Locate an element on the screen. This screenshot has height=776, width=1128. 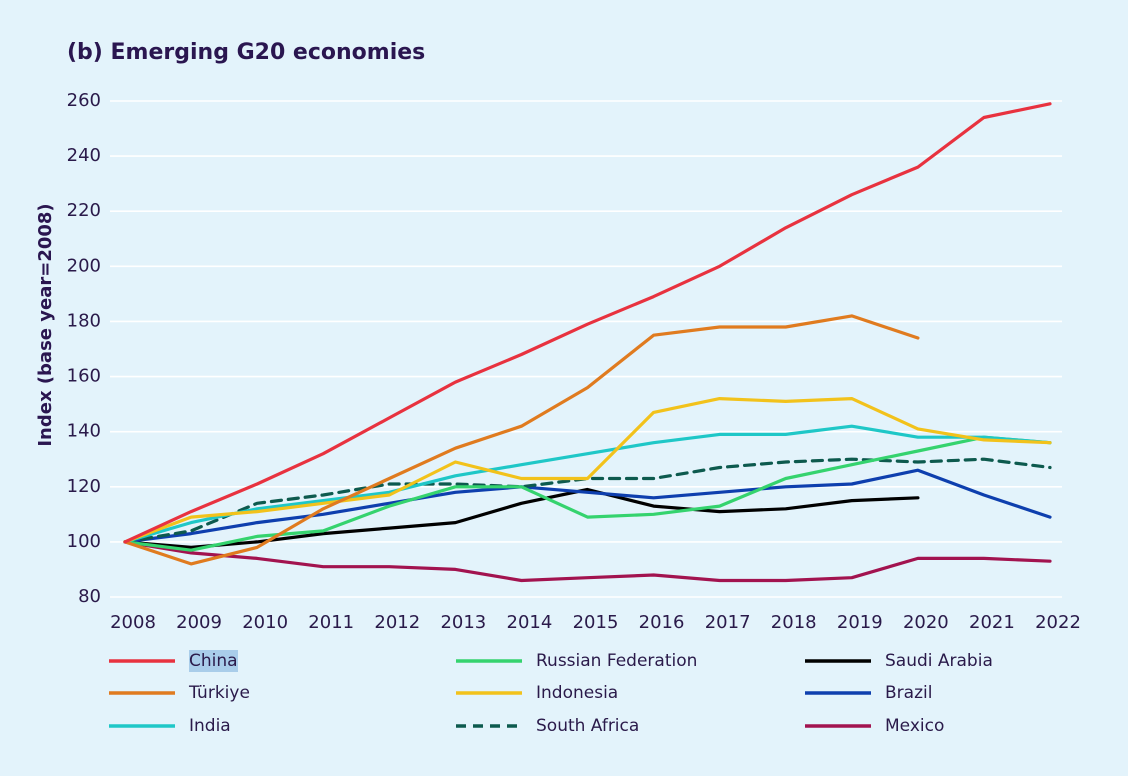
legend-label: China is located at coordinates (213, 661).